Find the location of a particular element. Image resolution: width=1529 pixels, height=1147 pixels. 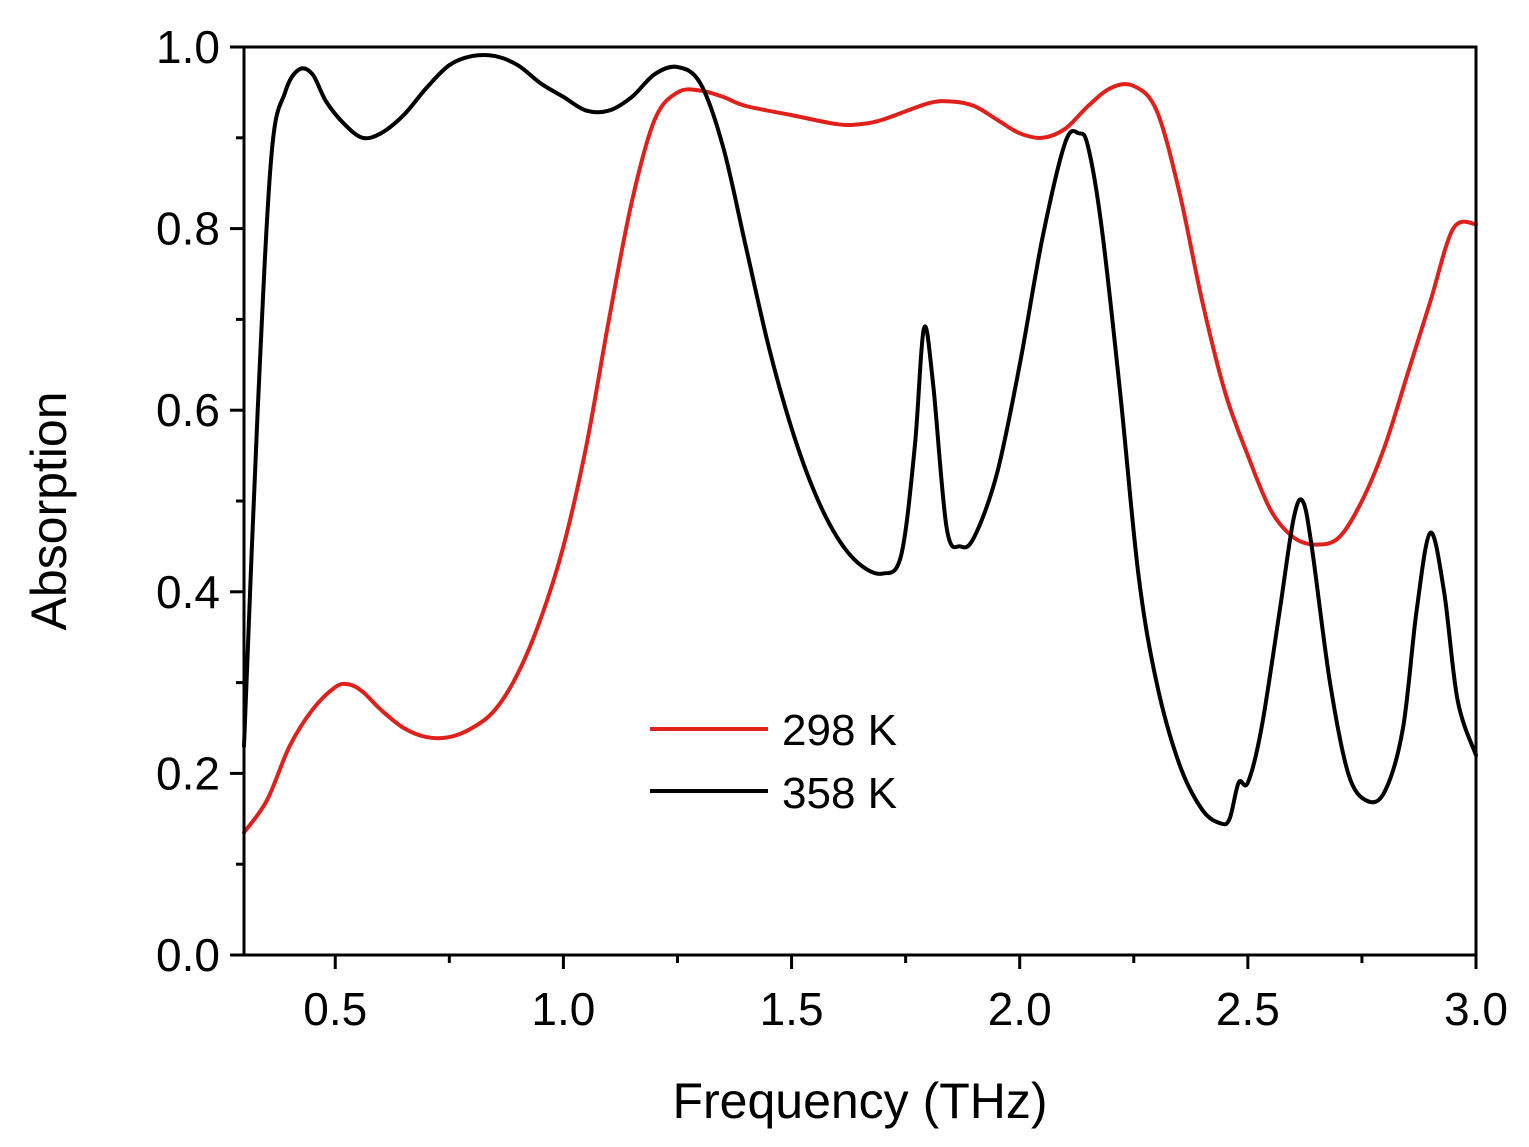

y-tick-label: 0.6 is located at coordinates (188, 410).